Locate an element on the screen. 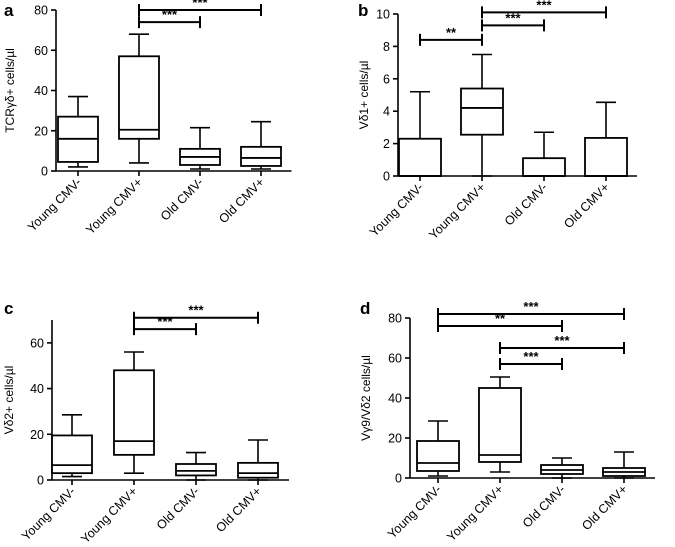 The width and height of the screenshot is (675, 547). y-axis-title: Vδ2+ cells/µl is located at coordinates (9, 400).